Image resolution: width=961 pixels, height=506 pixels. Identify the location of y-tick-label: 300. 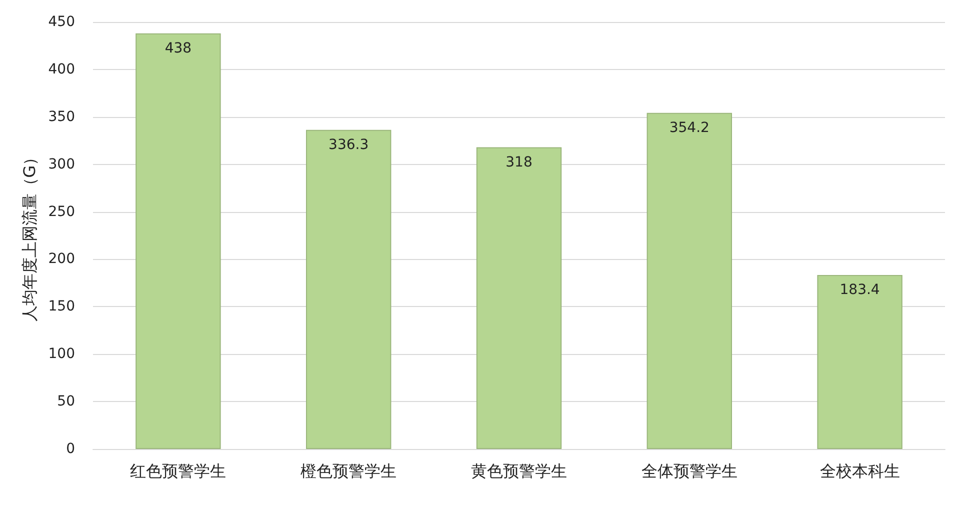
(61, 164).